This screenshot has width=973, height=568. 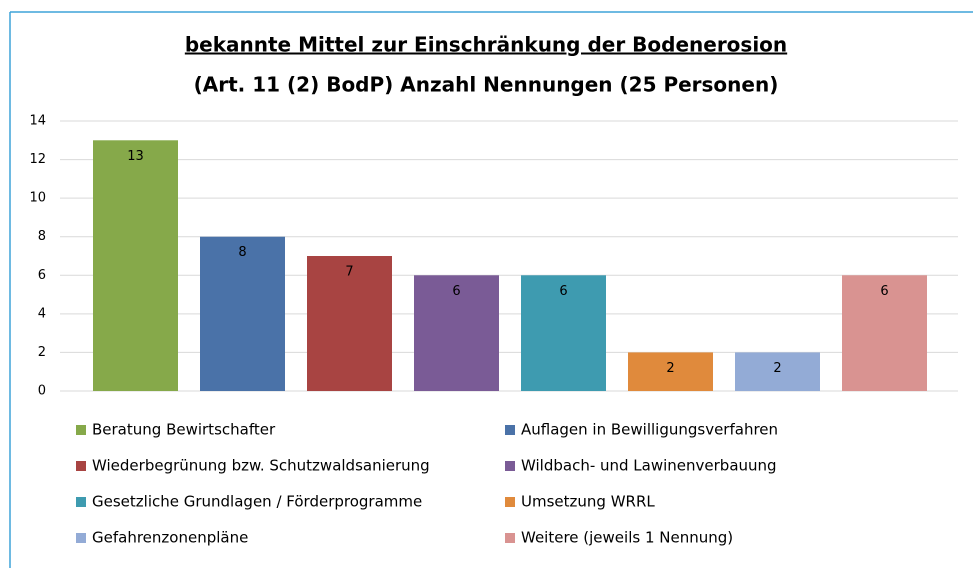 What do you see at coordinates (257, 502) in the screenshot?
I see `legend-label: Gesetzliche Grundlagen / Förderprogramme` at bounding box center [257, 502].